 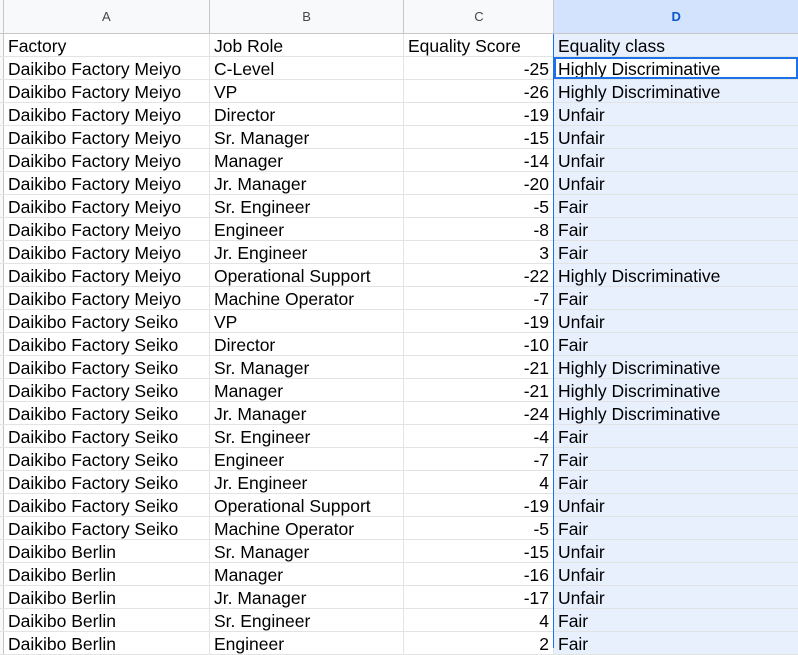 I want to click on job-role-cell: Director, so click(x=307, y=114).